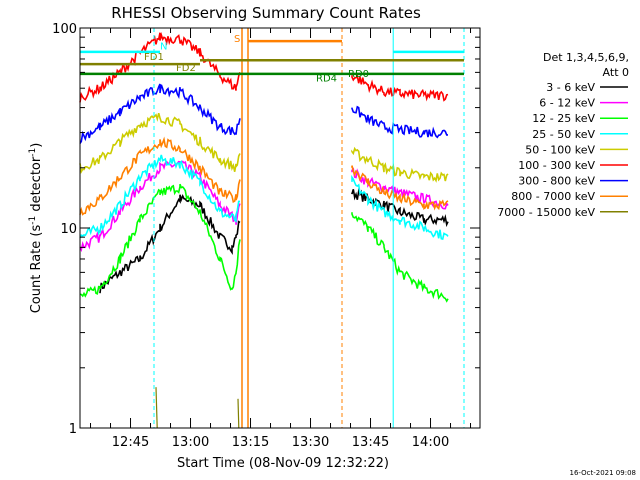  Describe the element at coordinates (546, 212) in the screenshot. I see `legend-label: 7000 - 15000 keV` at that location.